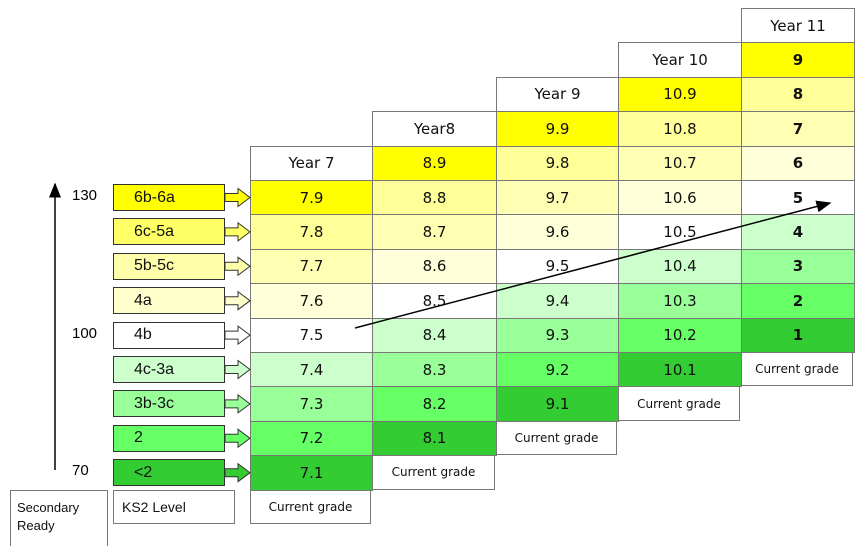 The image size is (855, 546). I want to click on ks2-level: 6c-5a, so click(169, 232).